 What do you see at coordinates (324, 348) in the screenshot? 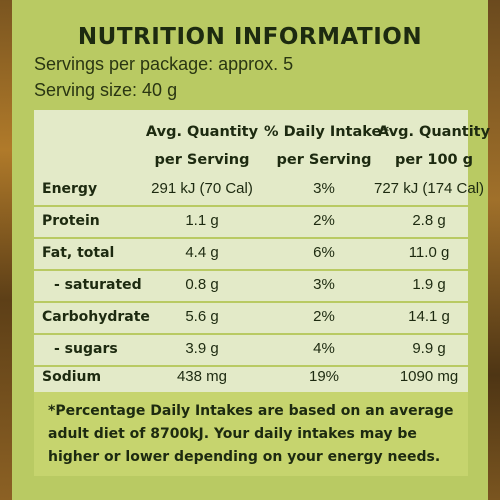
I see `cell-daily-intake: 4%` at bounding box center [324, 348].